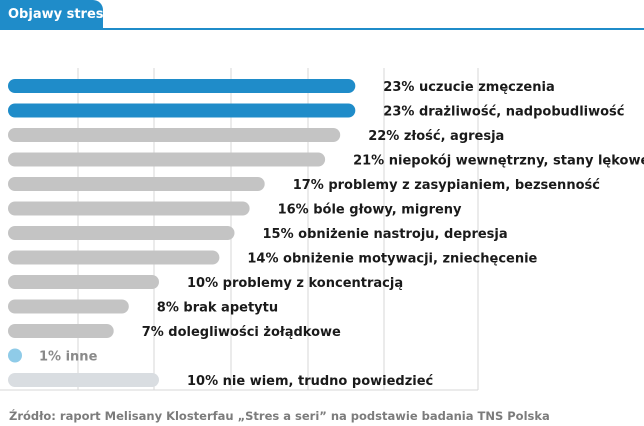 This screenshot has width=644, height=426. I want to click on bar-label-0: 23% uczucie zmęczenia, so click(468, 87).